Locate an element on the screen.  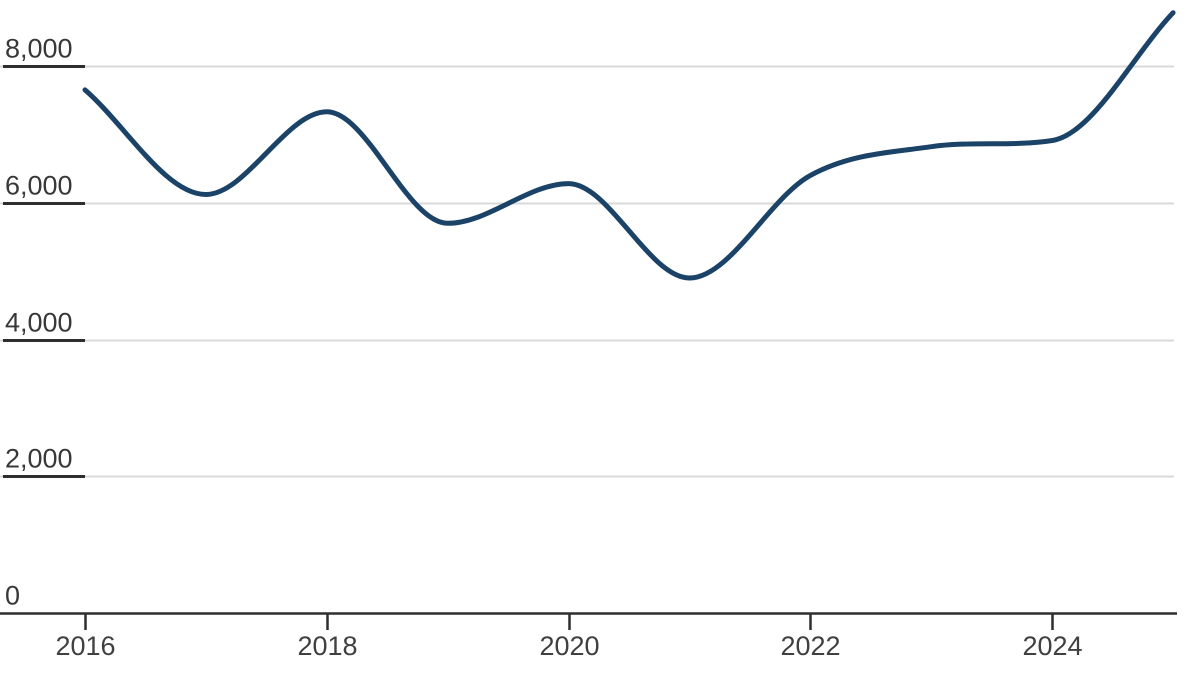
x-axis-tick-label-2020: 2020 is located at coordinates (569, 646).